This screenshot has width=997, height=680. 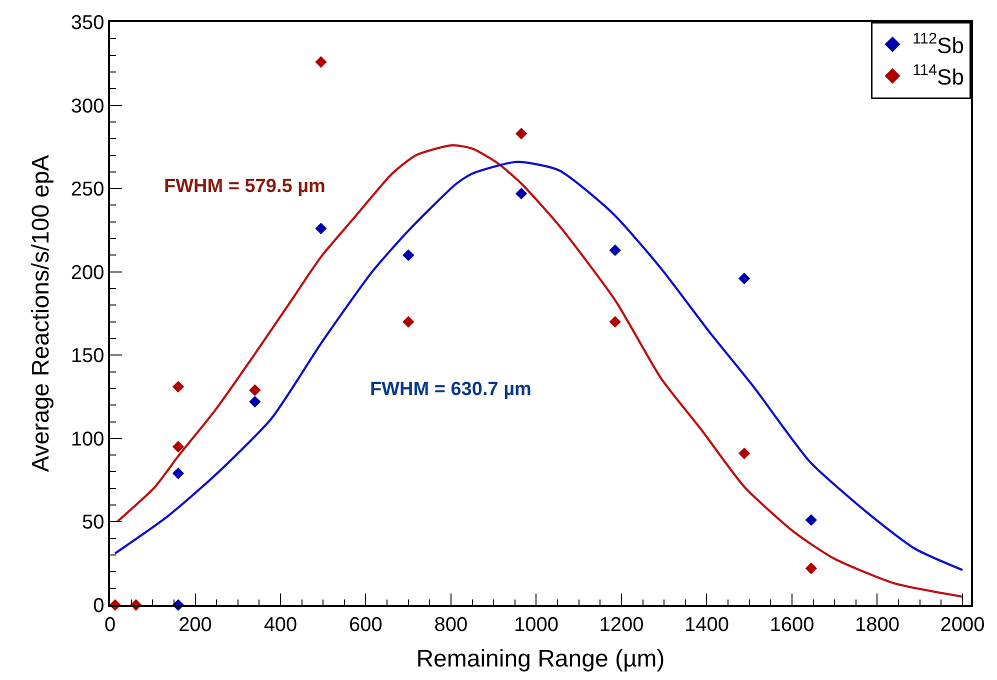 I want to click on x-tick-label: 2000, so click(x=962, y=625).